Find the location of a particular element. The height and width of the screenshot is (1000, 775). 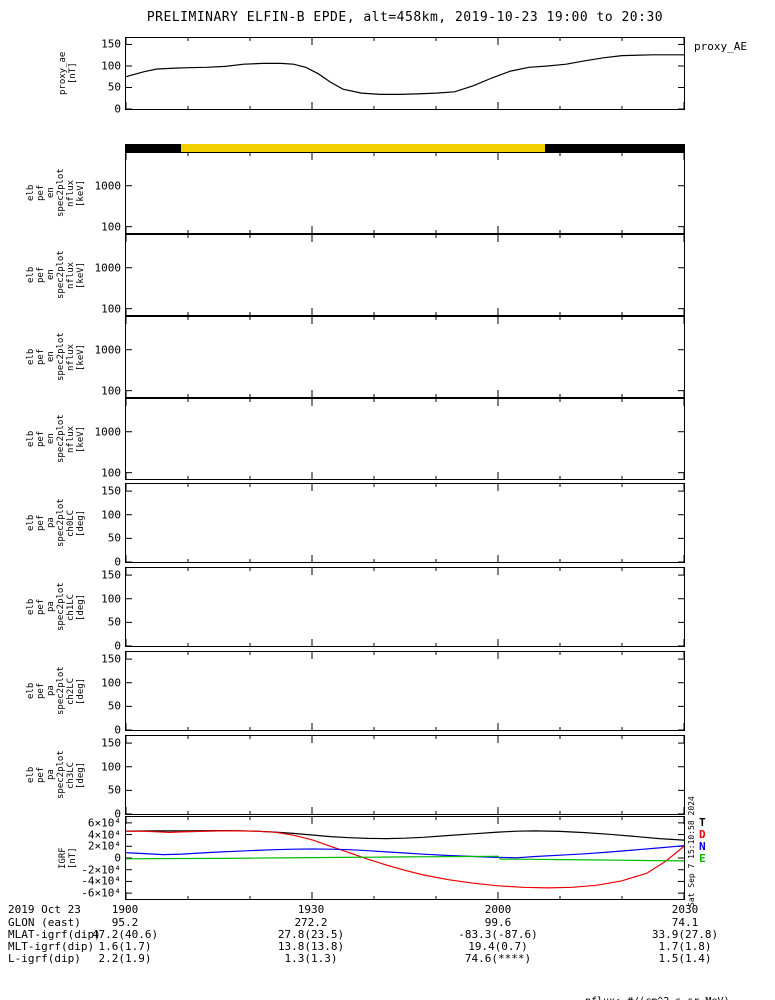

trace-N is located at coordinates (405, 852).